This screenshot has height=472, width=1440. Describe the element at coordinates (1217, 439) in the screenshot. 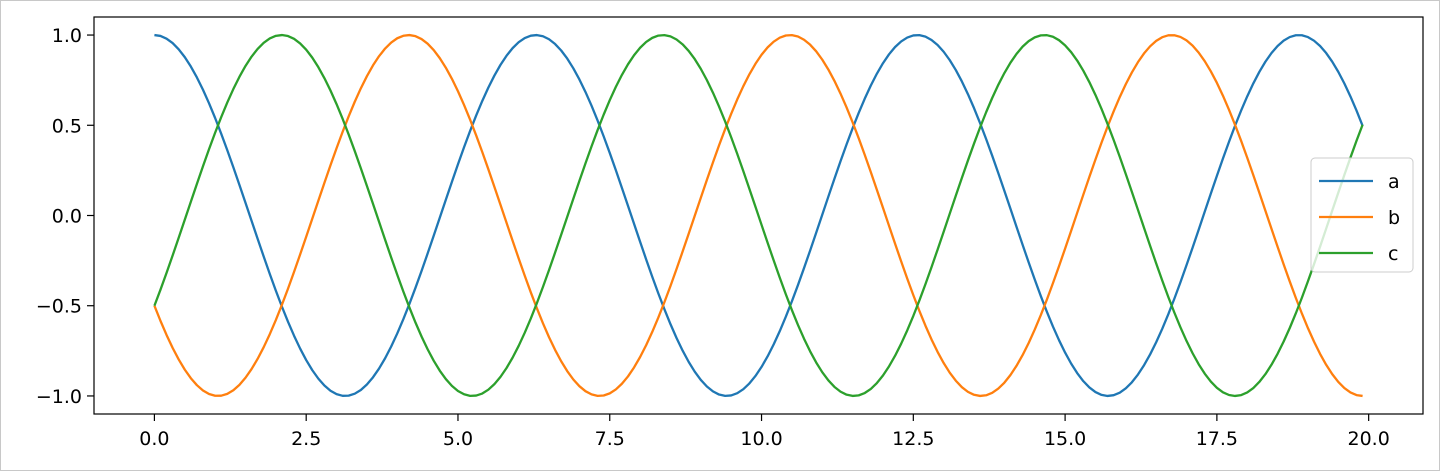

I see `x-tick-label: 17.5` at that location.